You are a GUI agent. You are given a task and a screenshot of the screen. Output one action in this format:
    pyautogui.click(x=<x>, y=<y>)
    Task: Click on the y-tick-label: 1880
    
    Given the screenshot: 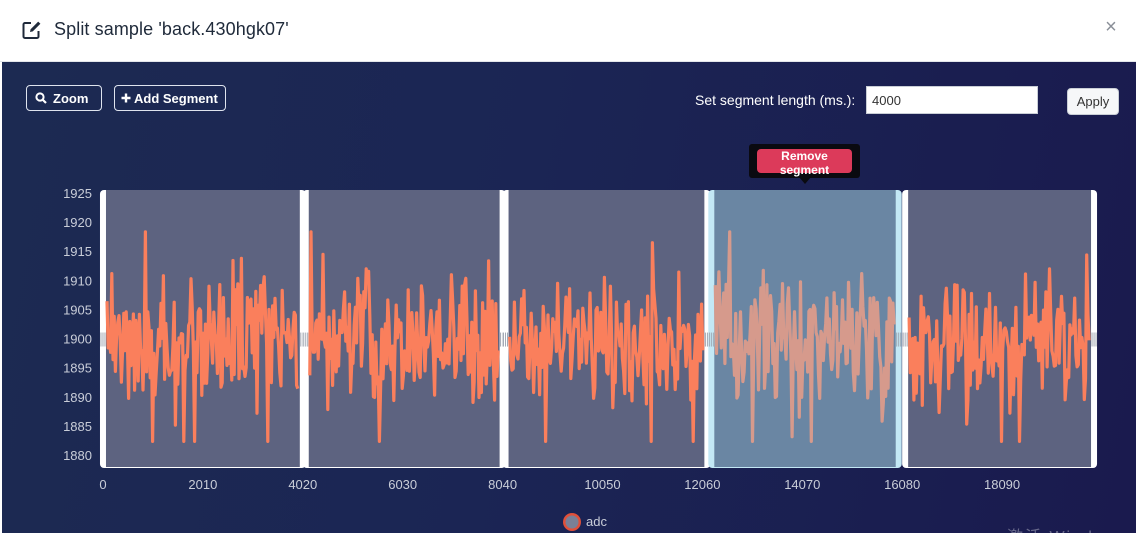 What is the action you would take?
    pyautogui.click(x=77, y=455)
    